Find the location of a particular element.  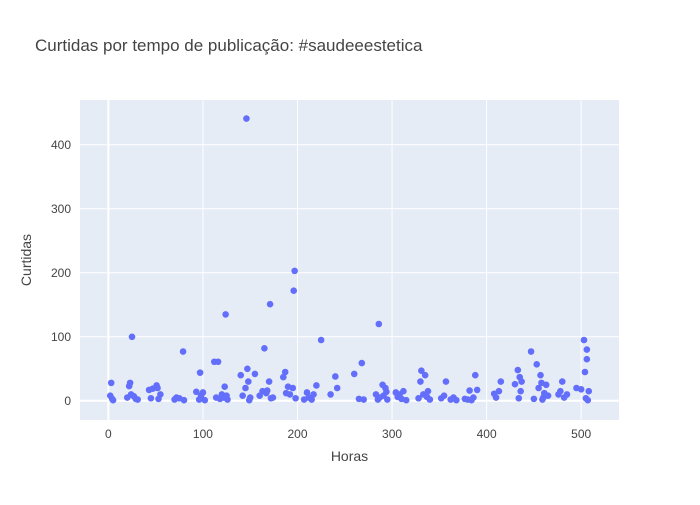

y-tick-label: 300 is located at coordinates (61, 209).